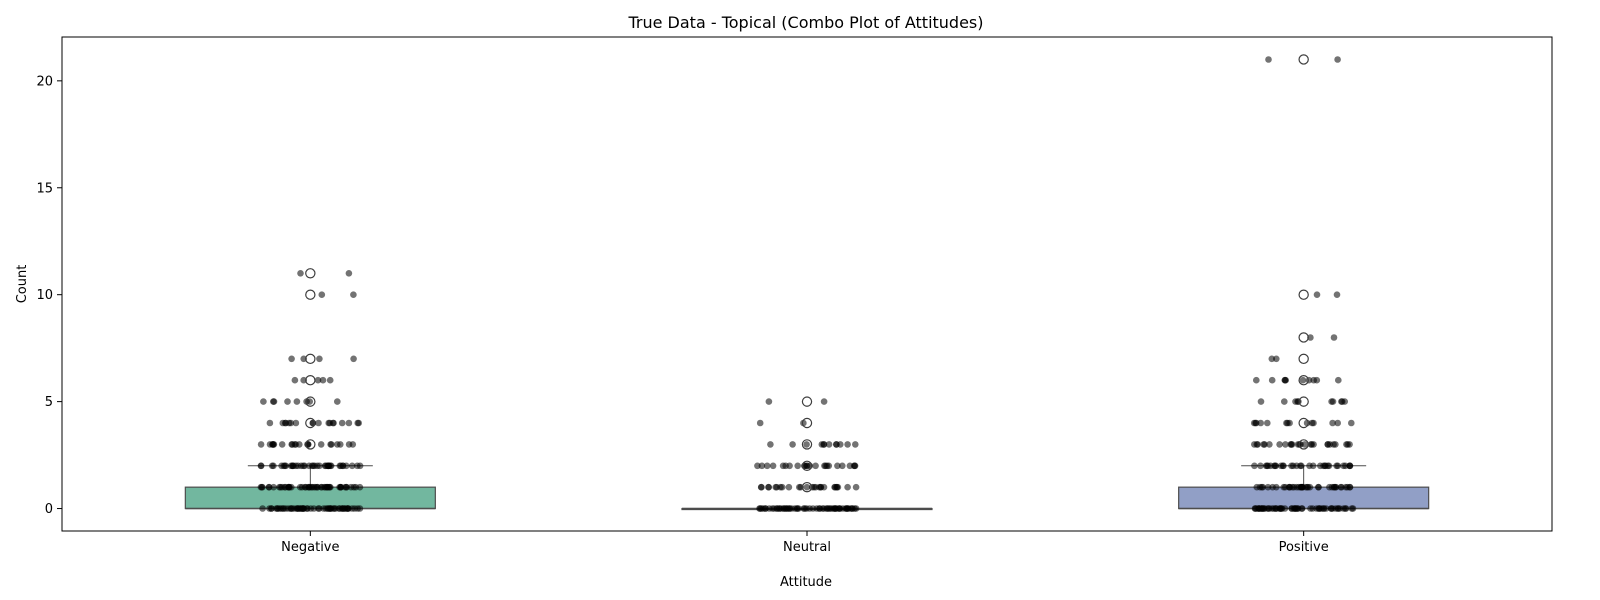 The image size is (1600, 600). What do you see at coordinates (1304, 498) in the screenshot?
I see `box-body` at bounding box center [1304, 498].